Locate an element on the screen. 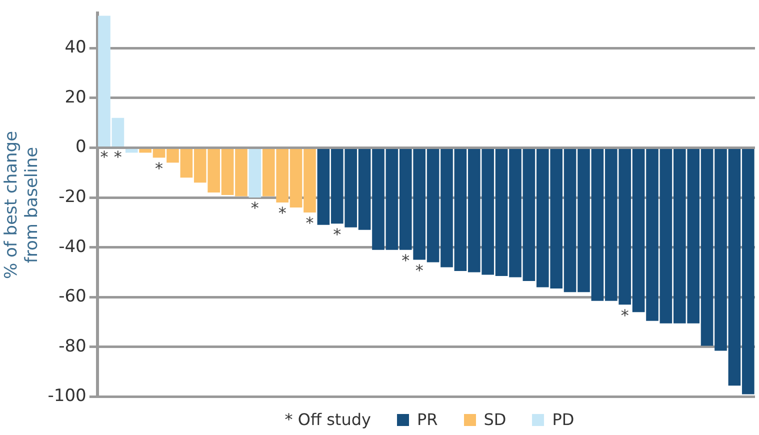 This screenshot has height=435, width=759. y-tick-label: 40 is located at coordinates (75, 47).